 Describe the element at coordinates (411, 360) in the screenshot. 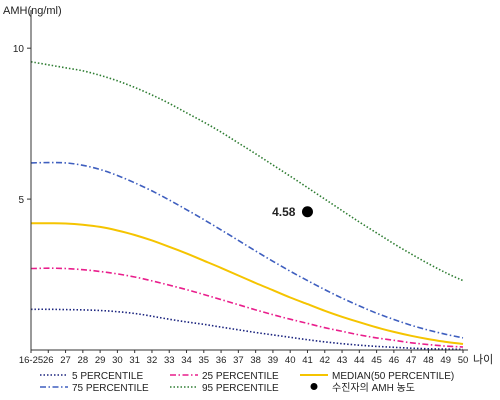

I see `x-tick-label: 47` at that location.